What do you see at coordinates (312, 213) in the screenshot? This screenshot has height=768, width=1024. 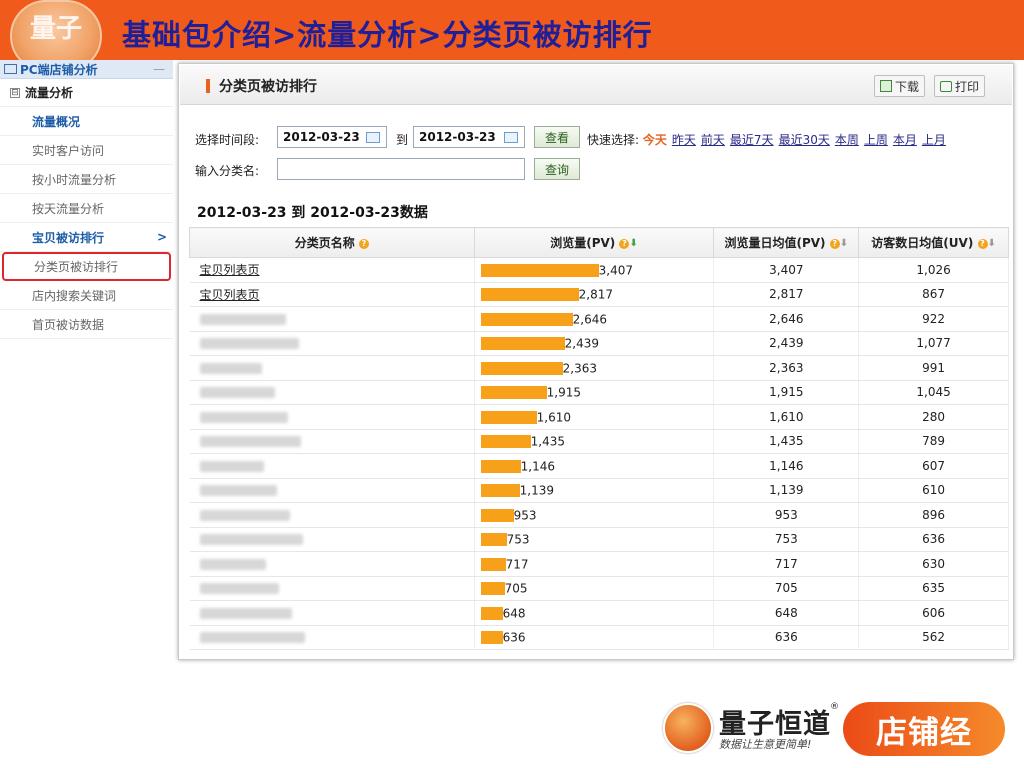 I see `data-range-subtitle: 2012-03-23 到 2012-03-23数据` at bounding box center [312, 213].